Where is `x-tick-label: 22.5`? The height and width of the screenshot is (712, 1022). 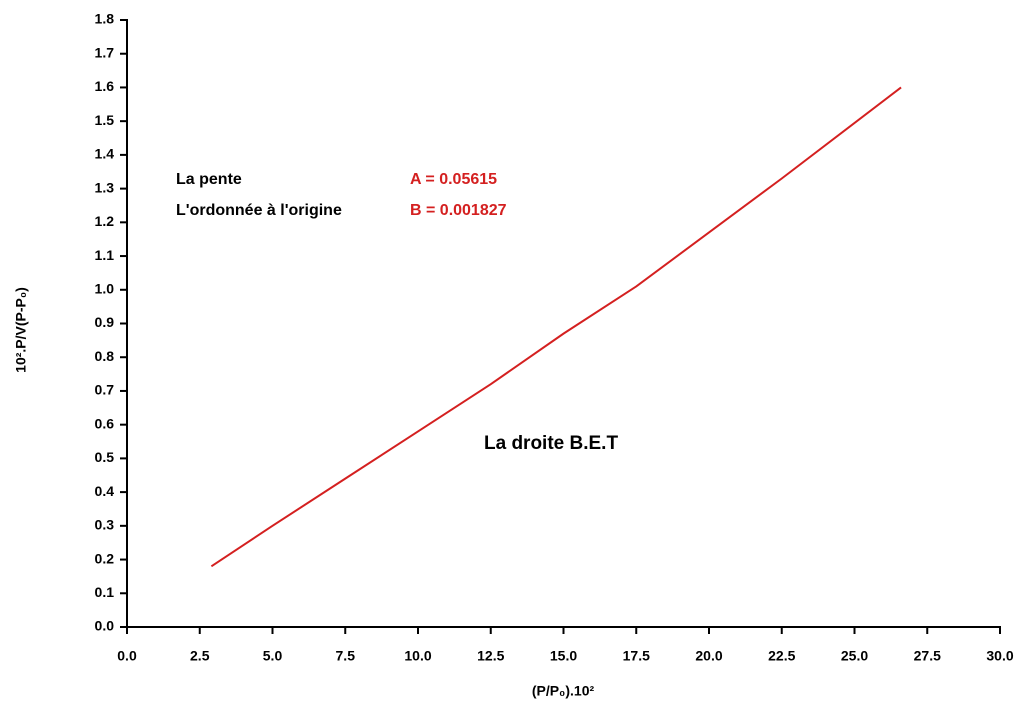
x-tick-label: 22.5 is located at coordinates (781, 656).